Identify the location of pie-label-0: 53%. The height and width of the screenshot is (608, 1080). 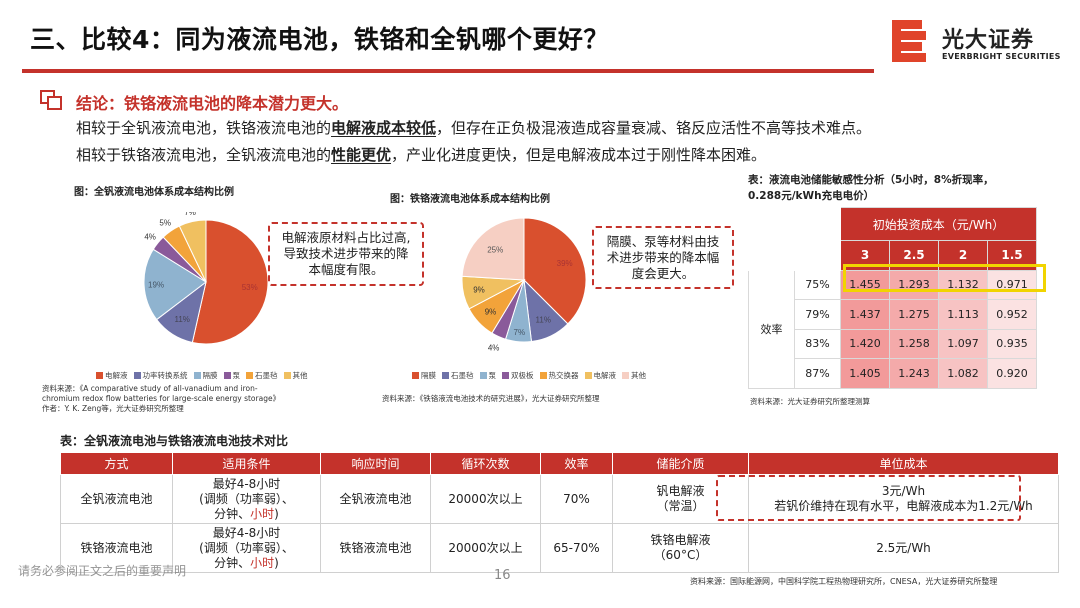
(250, 287).